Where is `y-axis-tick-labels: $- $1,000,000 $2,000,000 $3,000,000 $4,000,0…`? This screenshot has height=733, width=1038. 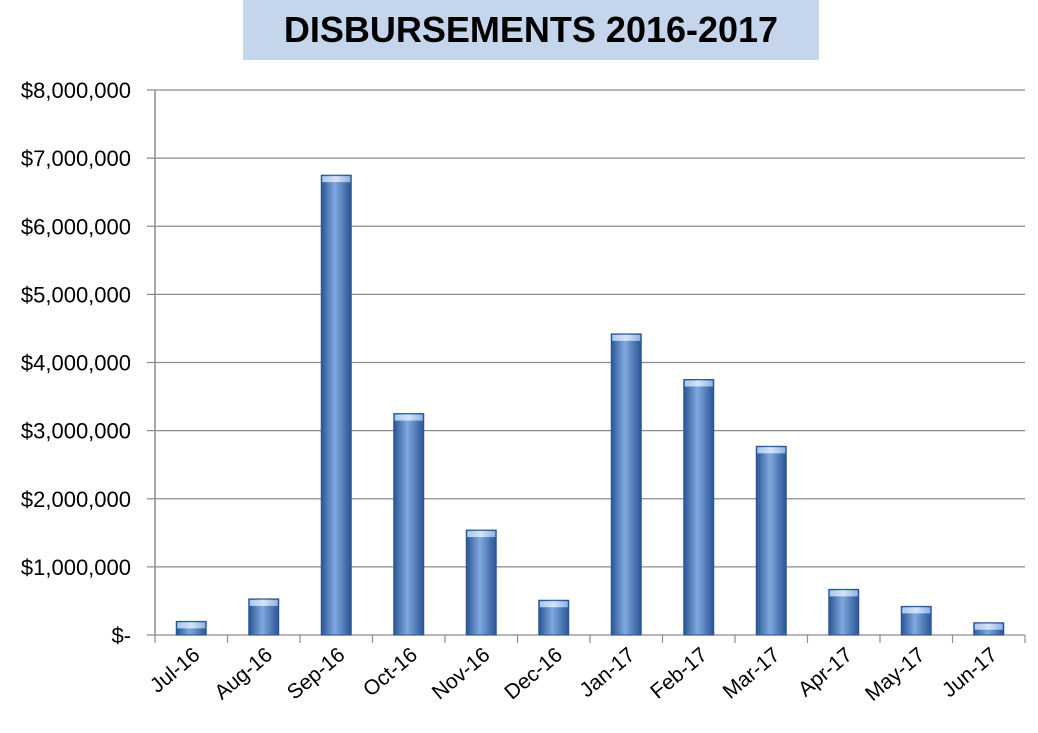
y-axis-tick-labels: $- $1,000,000 $2,000,000 $3,000,000 $4,000,0… is located at coordinates (76, 363).